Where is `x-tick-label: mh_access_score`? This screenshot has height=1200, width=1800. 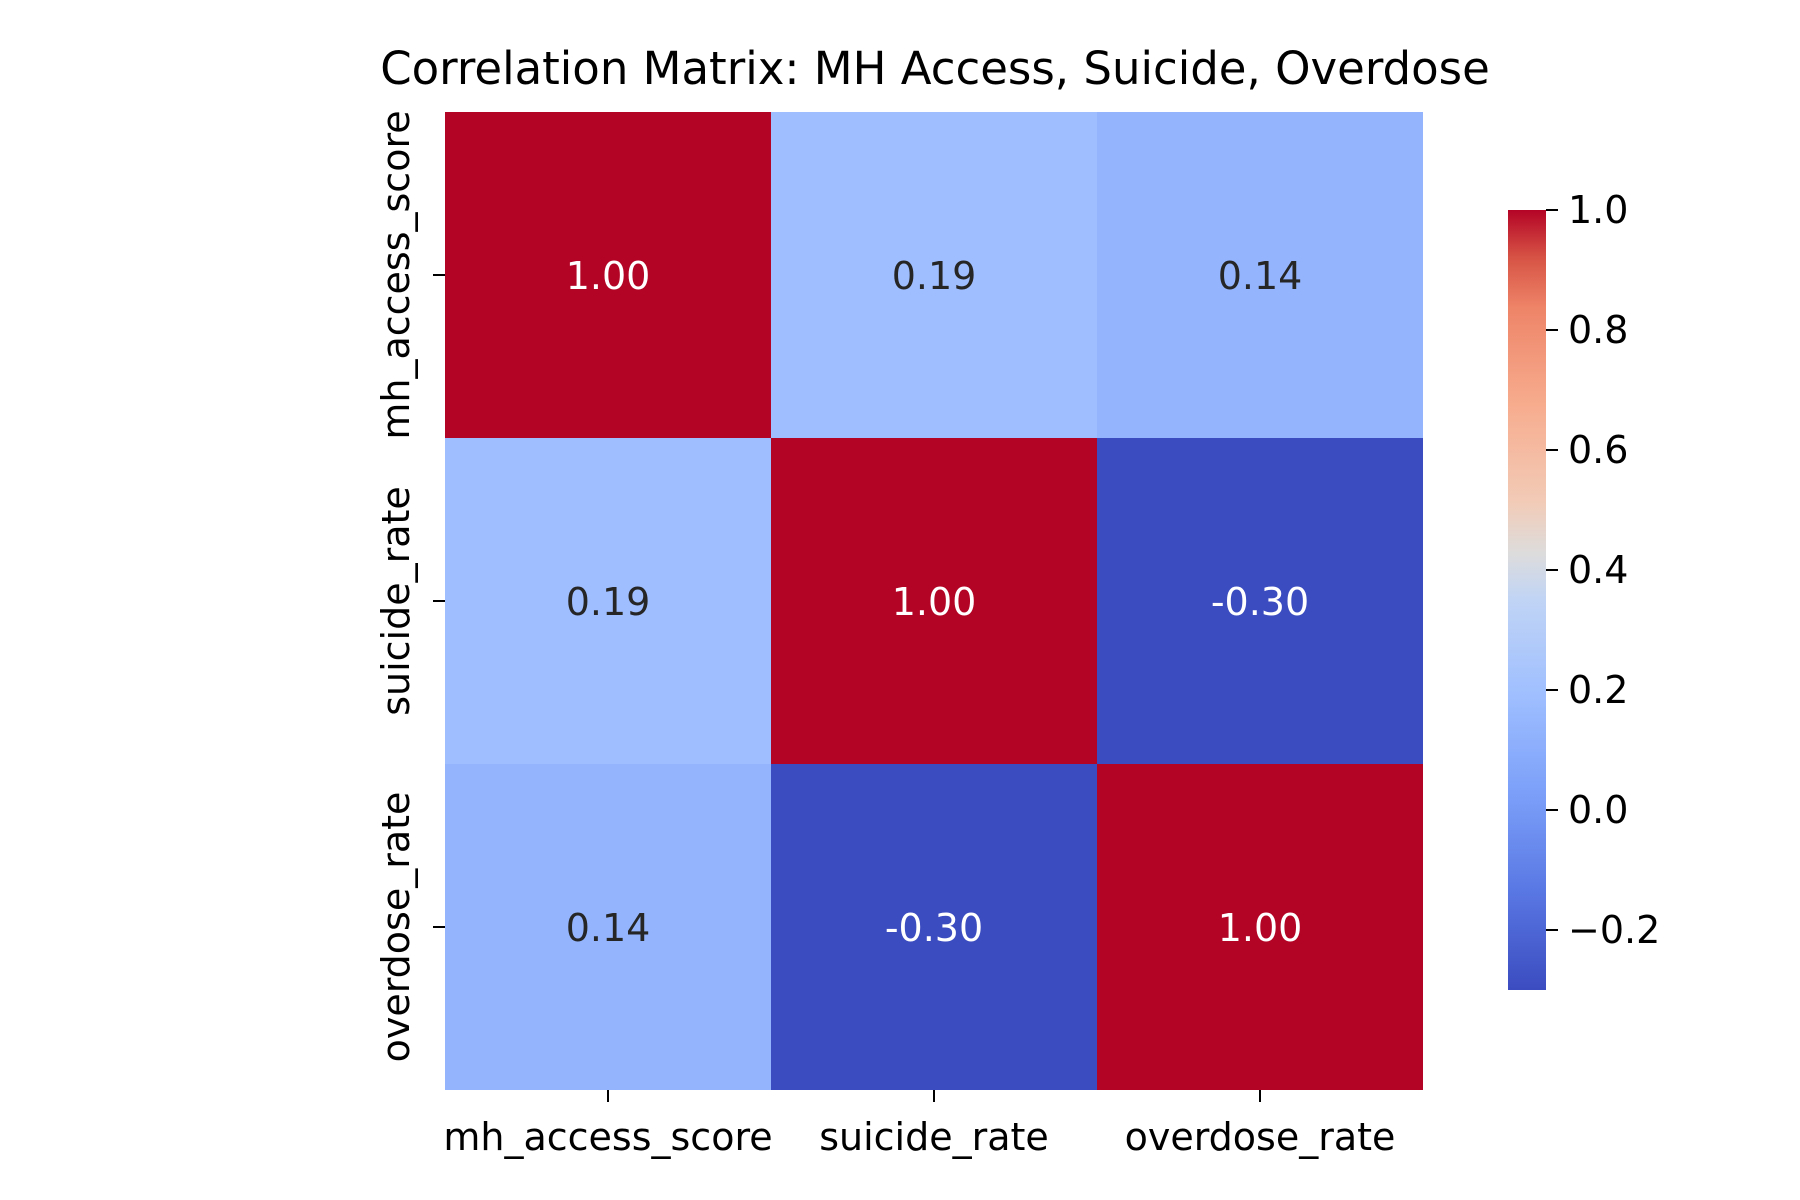
x-tick-label: mh_access_score is located at coordinates (607, 1137).